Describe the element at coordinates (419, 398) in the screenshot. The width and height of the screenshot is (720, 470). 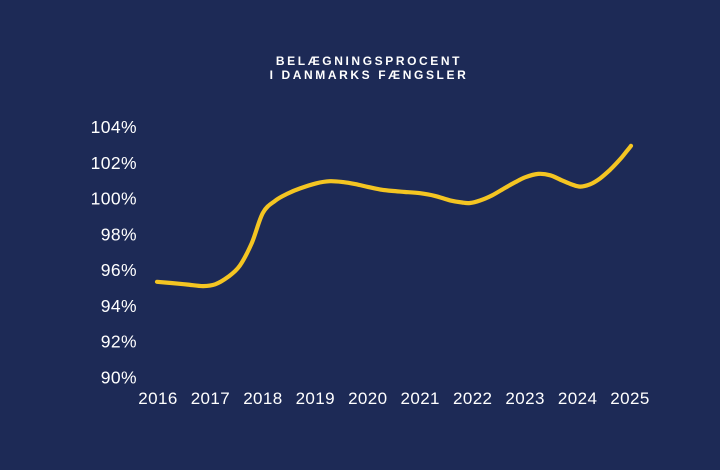
I see `x-axis-tick-label: 2021` at that location.